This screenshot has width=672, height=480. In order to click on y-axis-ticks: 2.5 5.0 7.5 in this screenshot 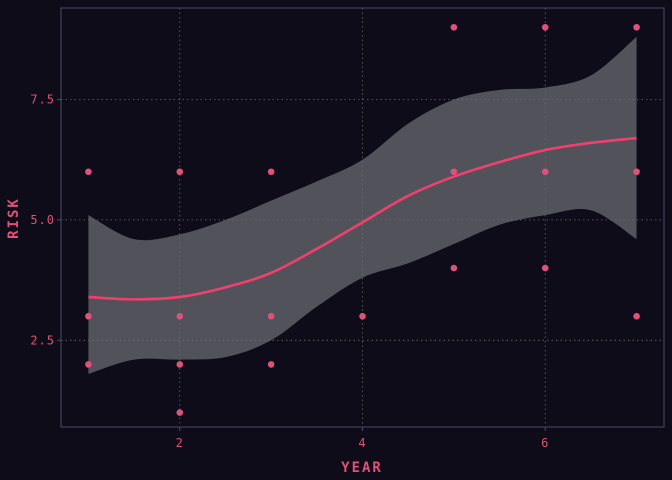, I will do `click(45, 220)`.